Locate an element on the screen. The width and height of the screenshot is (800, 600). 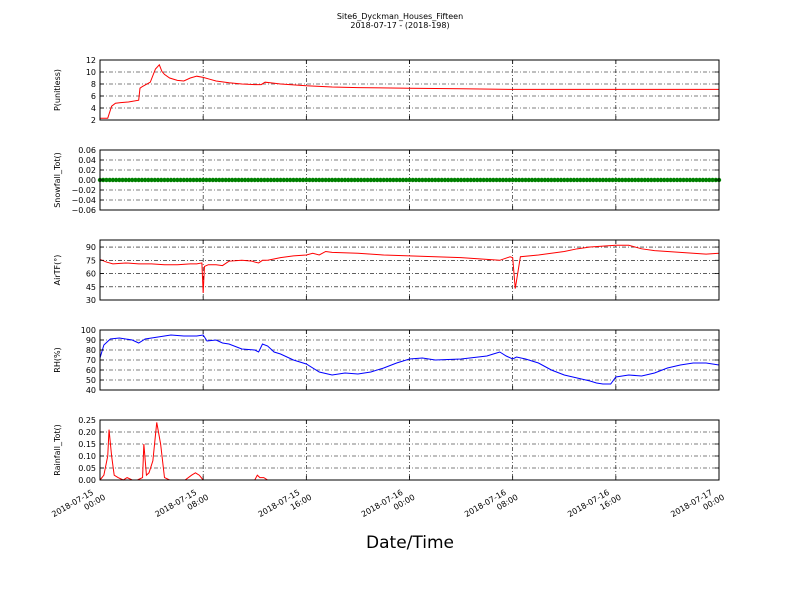
figure-title: Site6_Dyckman_Houses_Fifteen is located at coordinates (400, 16).